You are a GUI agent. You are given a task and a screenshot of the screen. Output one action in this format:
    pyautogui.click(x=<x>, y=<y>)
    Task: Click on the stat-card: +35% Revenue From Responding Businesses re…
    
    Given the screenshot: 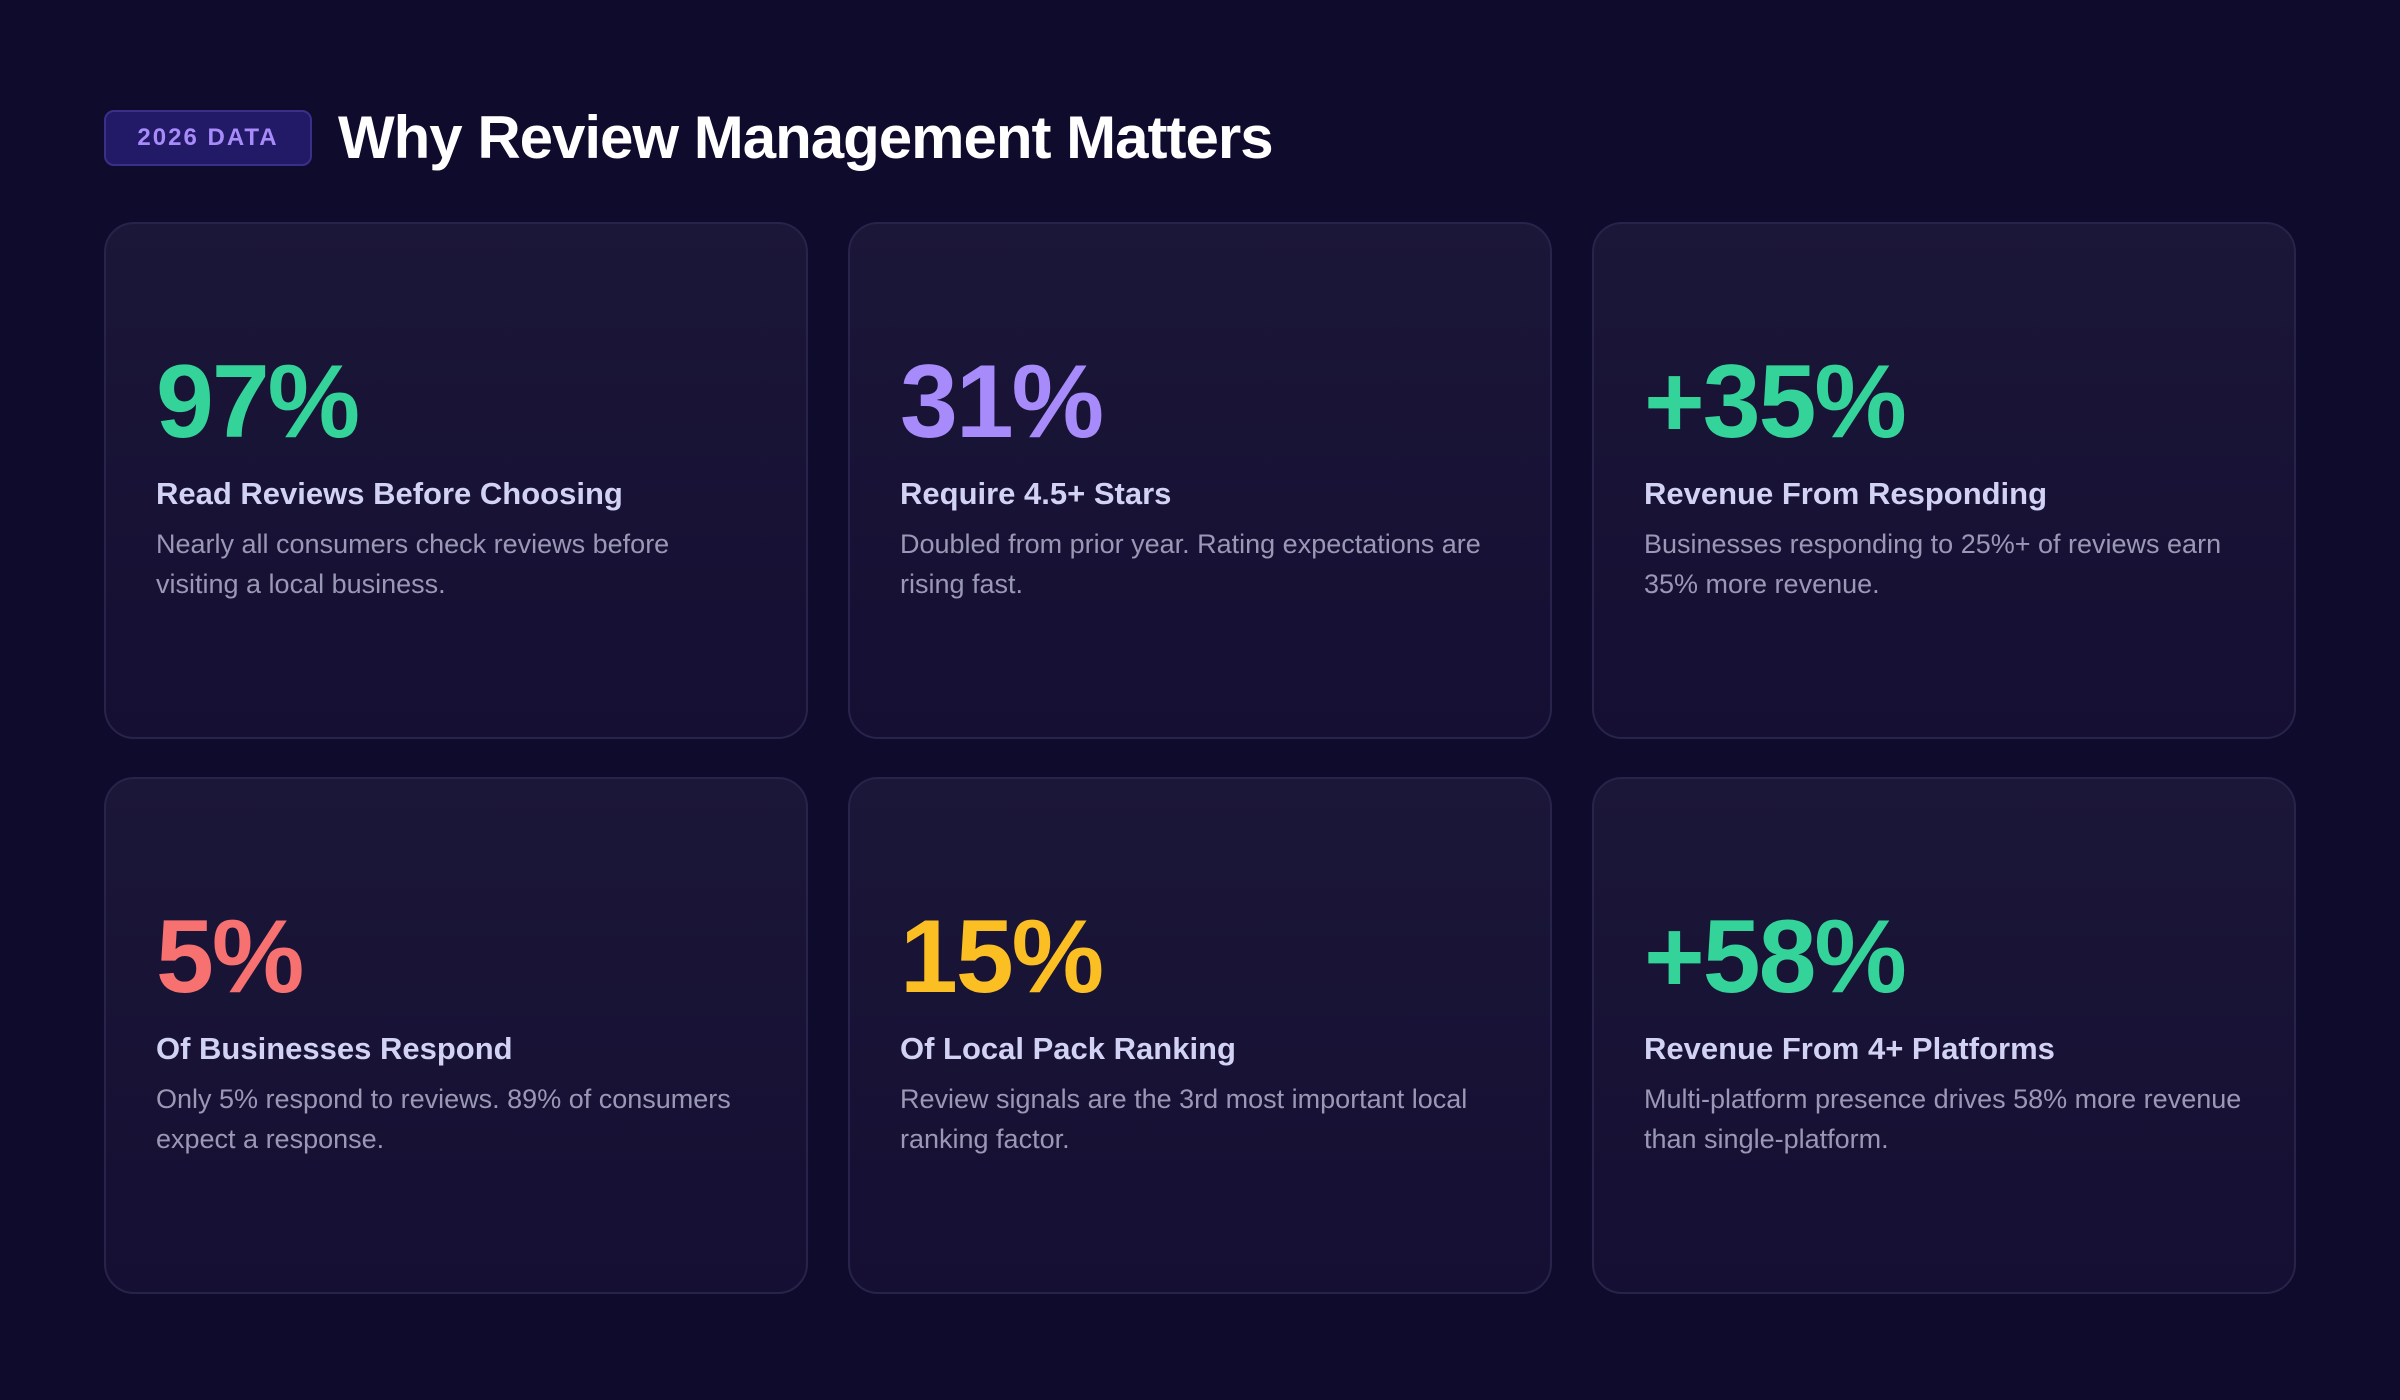 What is the action you would take?
    pyautogui.click(x=1944, y=480)
    